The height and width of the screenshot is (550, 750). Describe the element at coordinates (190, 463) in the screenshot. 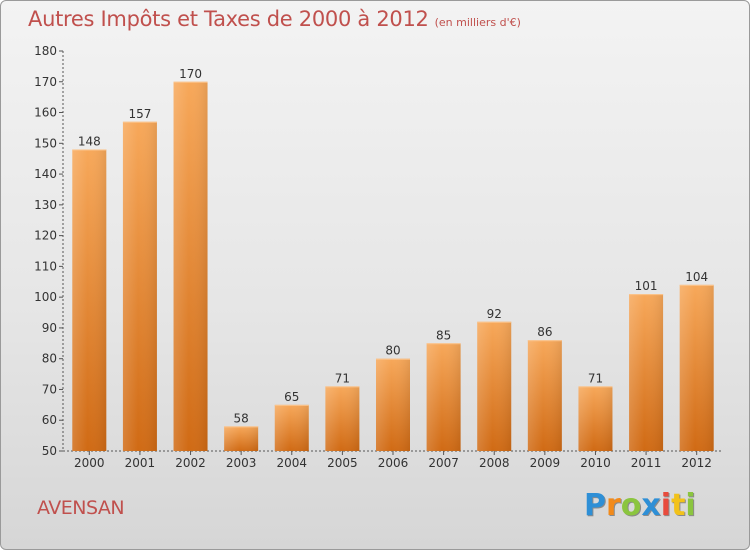

I see `x-tick-label-2002: 2002` at that location.